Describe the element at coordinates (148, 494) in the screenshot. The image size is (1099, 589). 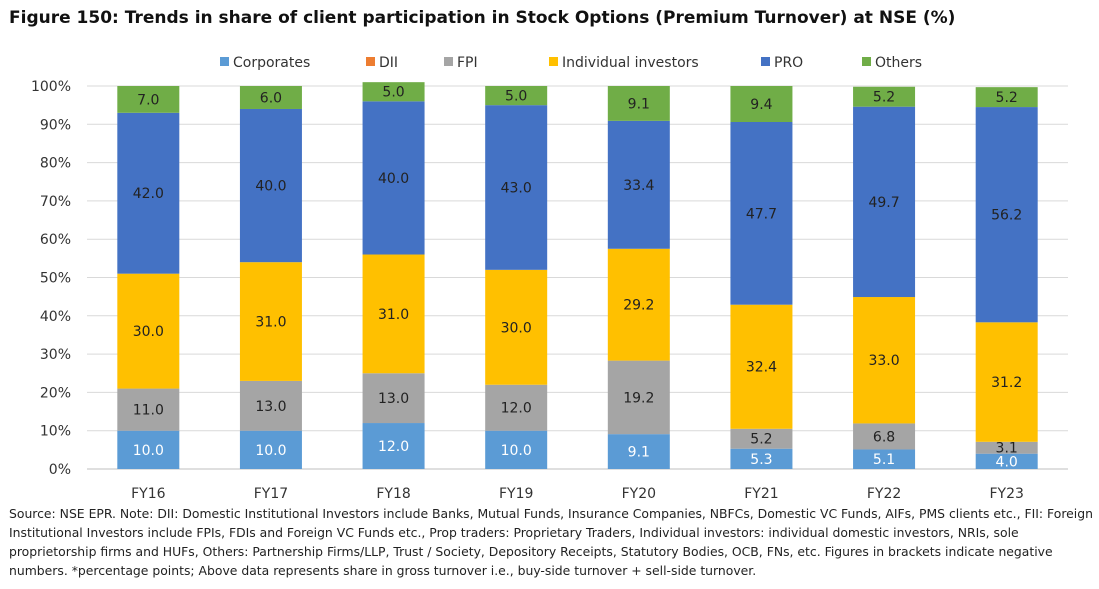
I see `x-tick-label: FY16` at that location.